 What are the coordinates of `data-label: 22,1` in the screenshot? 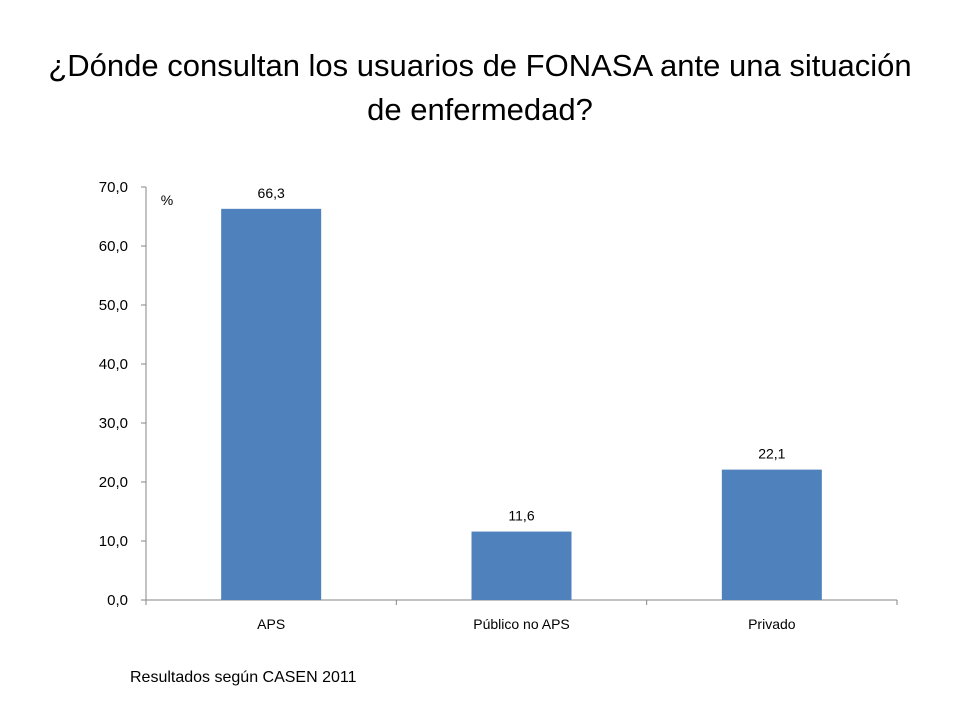 It's located at (771, 454).